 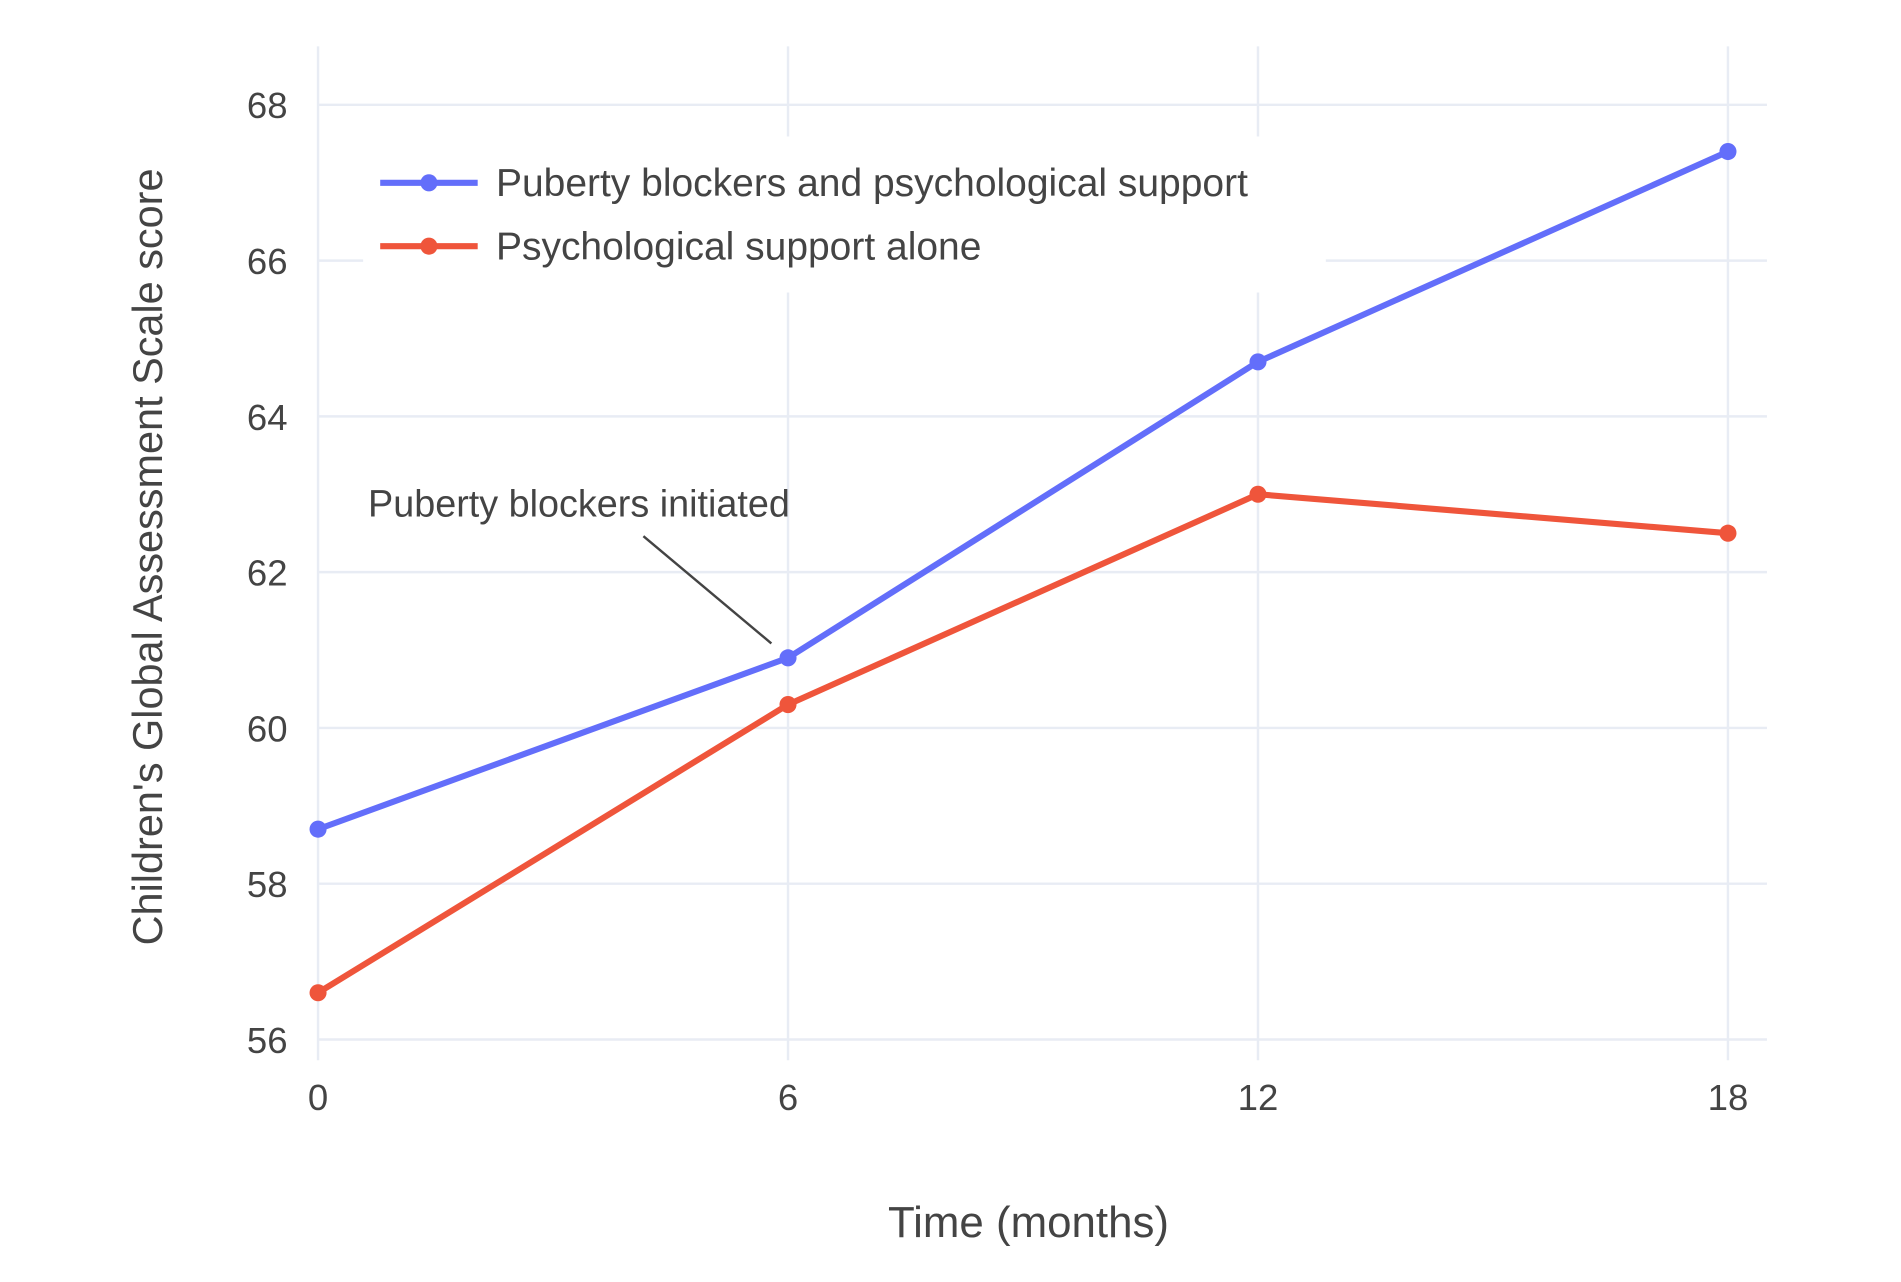 What do you see at coordinates (267, 261) in the screenshot?
I see `y-tick-label: 66` at bounding box center [267, 261].